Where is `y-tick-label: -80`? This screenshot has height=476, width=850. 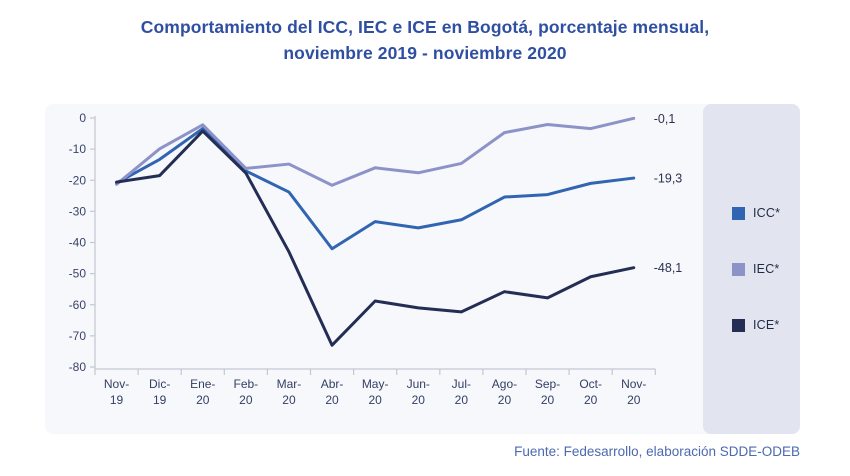
y-tick-label: -80 is located at coordinates (78, 367).